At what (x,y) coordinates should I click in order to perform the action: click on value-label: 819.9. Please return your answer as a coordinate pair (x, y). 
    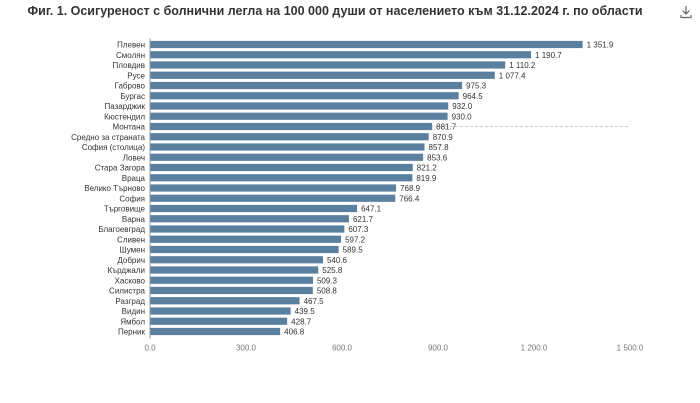
    Looking at the image, I should click on (426, 178).